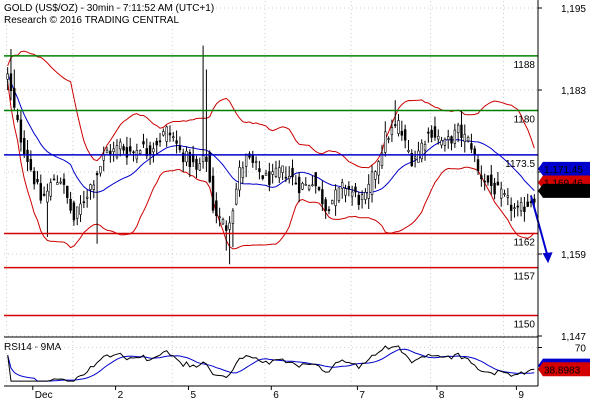 This screenshot has width=590, height=400. What do you see at coordinates (563, 192) in the screenshot?
I see `price-tag: 1,168.23` at bounding box center [563, 192].